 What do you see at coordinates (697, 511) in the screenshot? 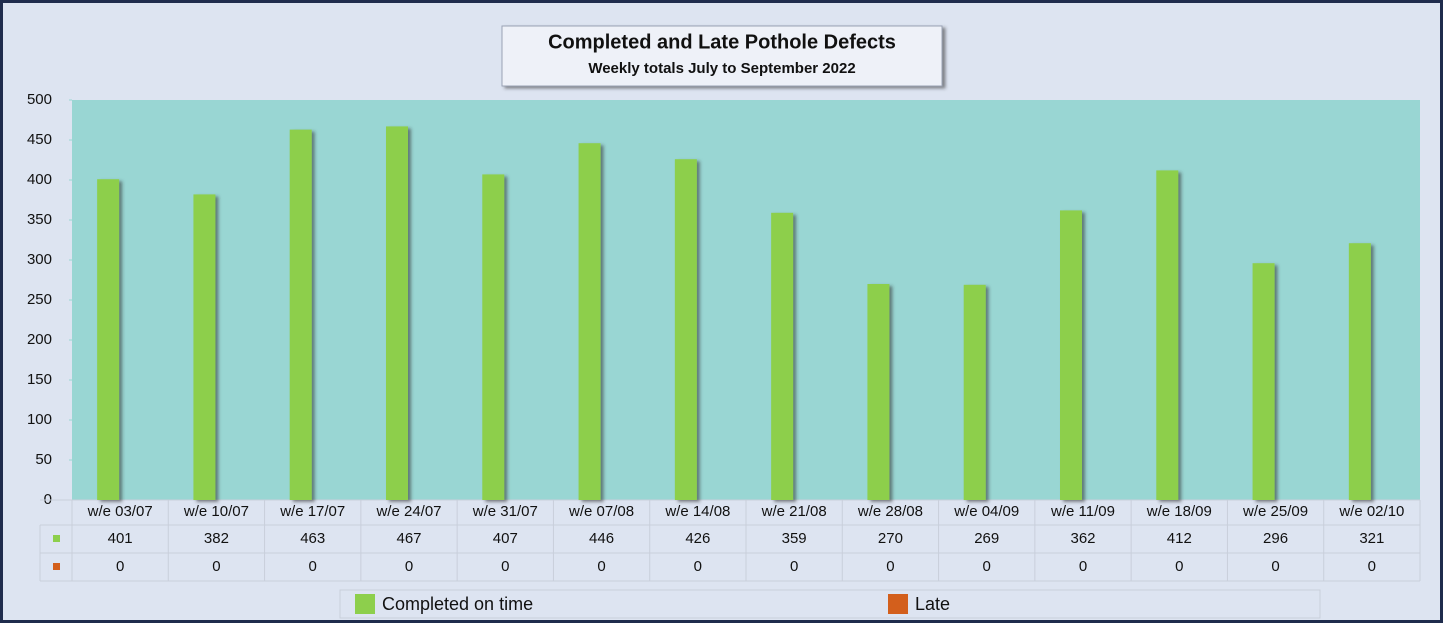
I see `x-tick-label: w/e 14/08` at bounding box center [697, 511].